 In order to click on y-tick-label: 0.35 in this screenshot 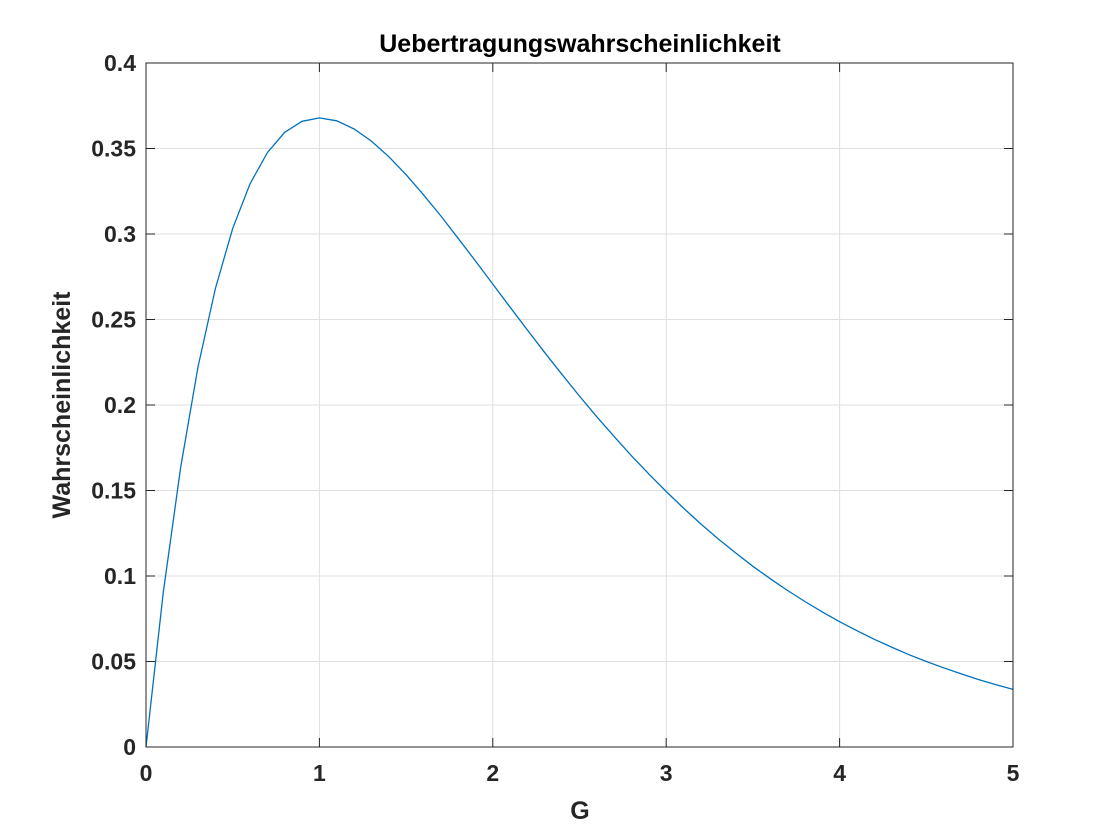, I will do `click(113, 149)`.